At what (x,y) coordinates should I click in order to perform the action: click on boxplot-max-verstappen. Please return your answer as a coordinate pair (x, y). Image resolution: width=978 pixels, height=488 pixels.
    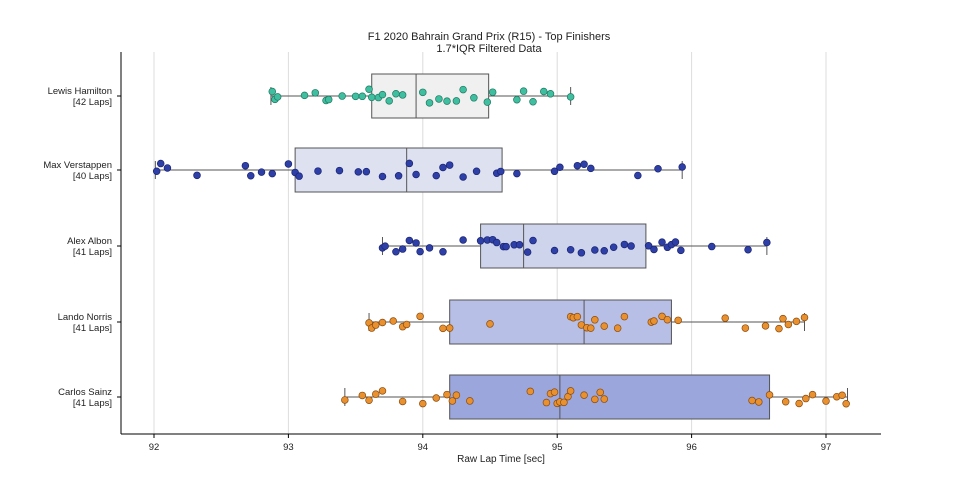
    Looking at the image, I should click on (419, 170).